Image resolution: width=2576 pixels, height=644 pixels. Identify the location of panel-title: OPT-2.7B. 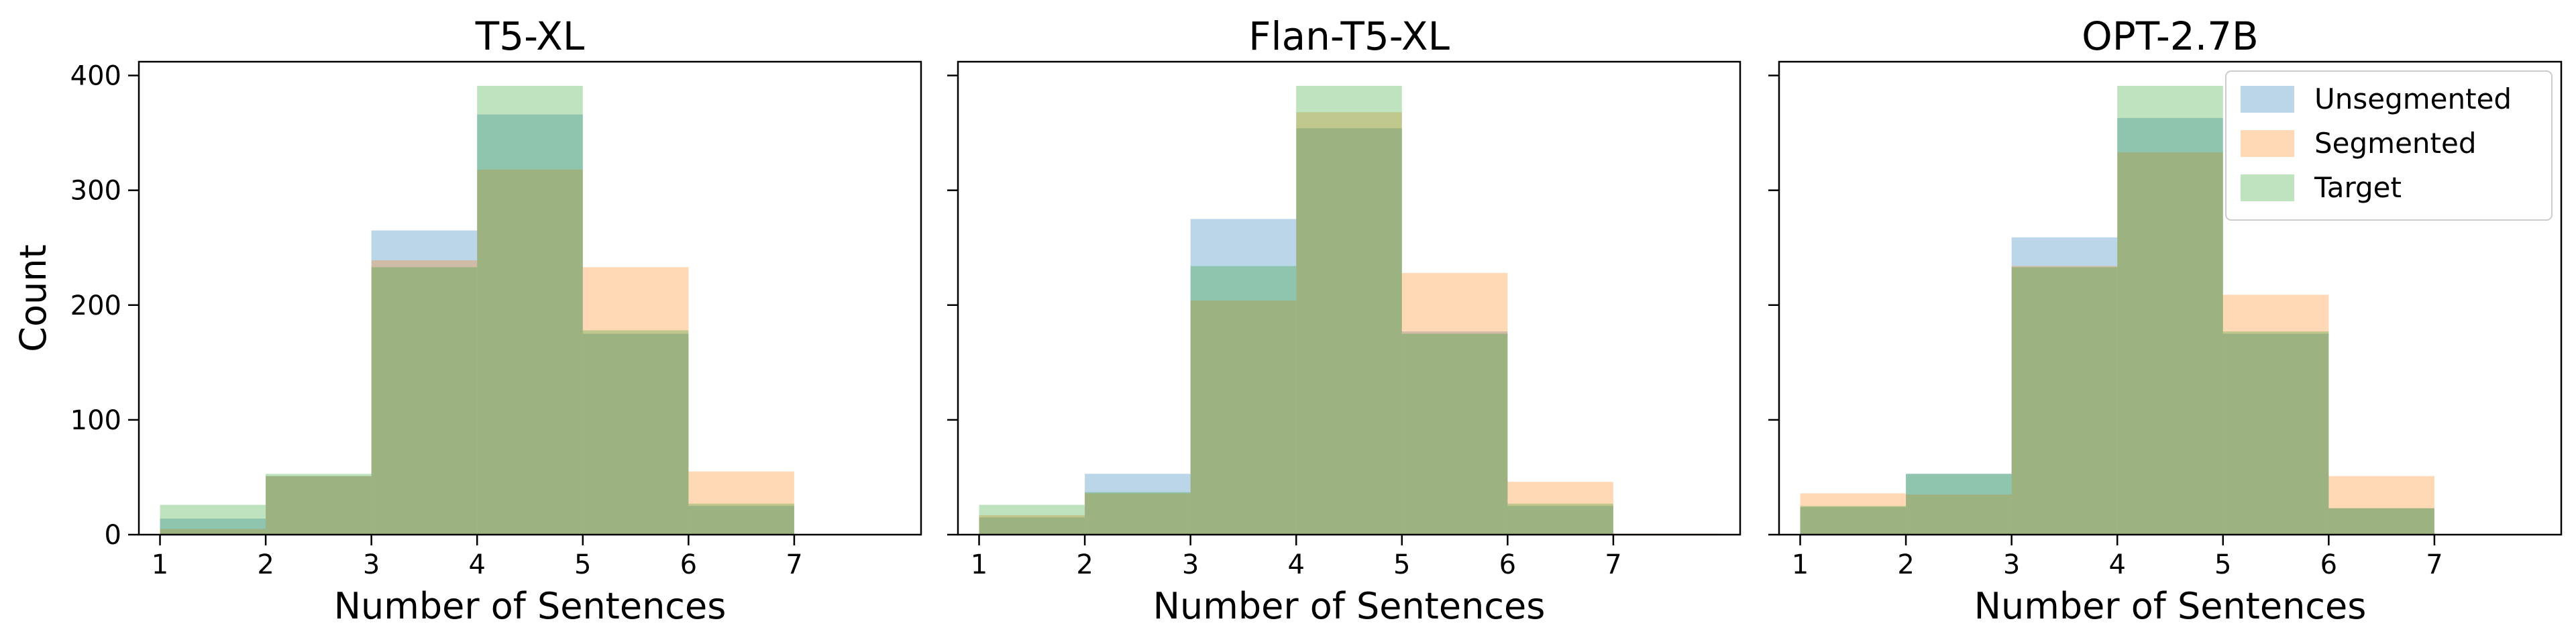
(2170, 36).